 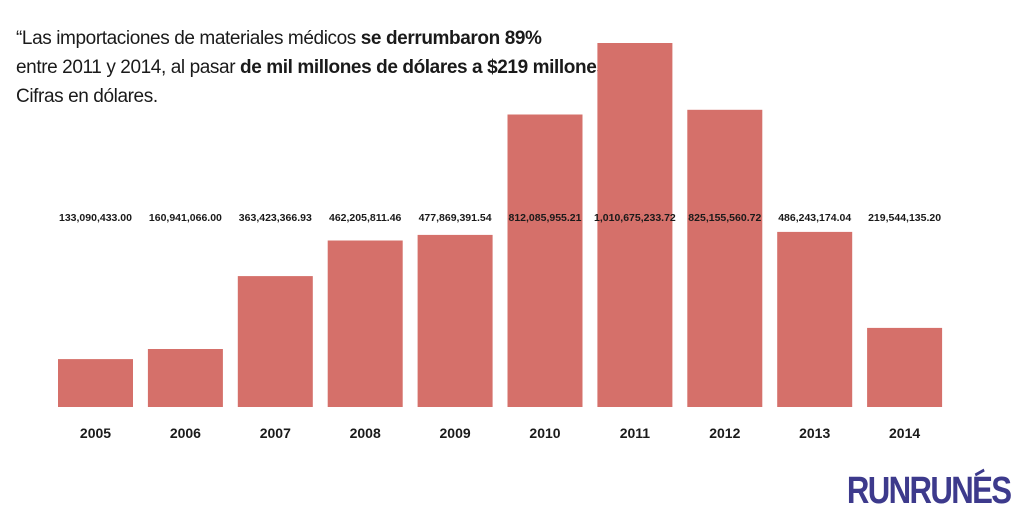 What do you see at coordinates (188, 38) in the screenshot?
I see `title-line-1-text: “Las importaciones de materiales médicos` at bounding box center [188, 38].